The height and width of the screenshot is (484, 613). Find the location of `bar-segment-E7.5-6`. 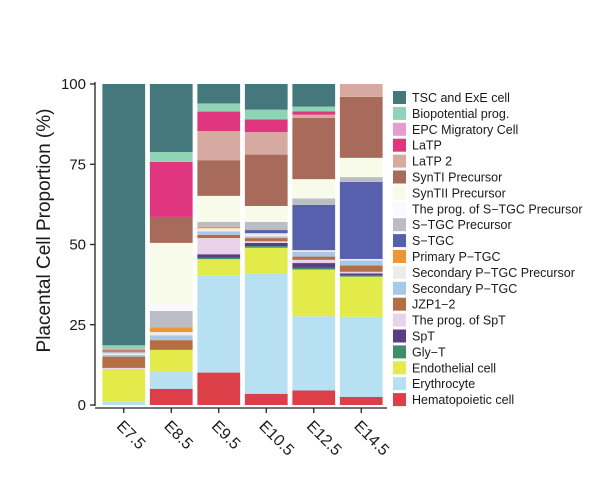

bar-segment-E7.5-6 is located at coordinates (124, 362).